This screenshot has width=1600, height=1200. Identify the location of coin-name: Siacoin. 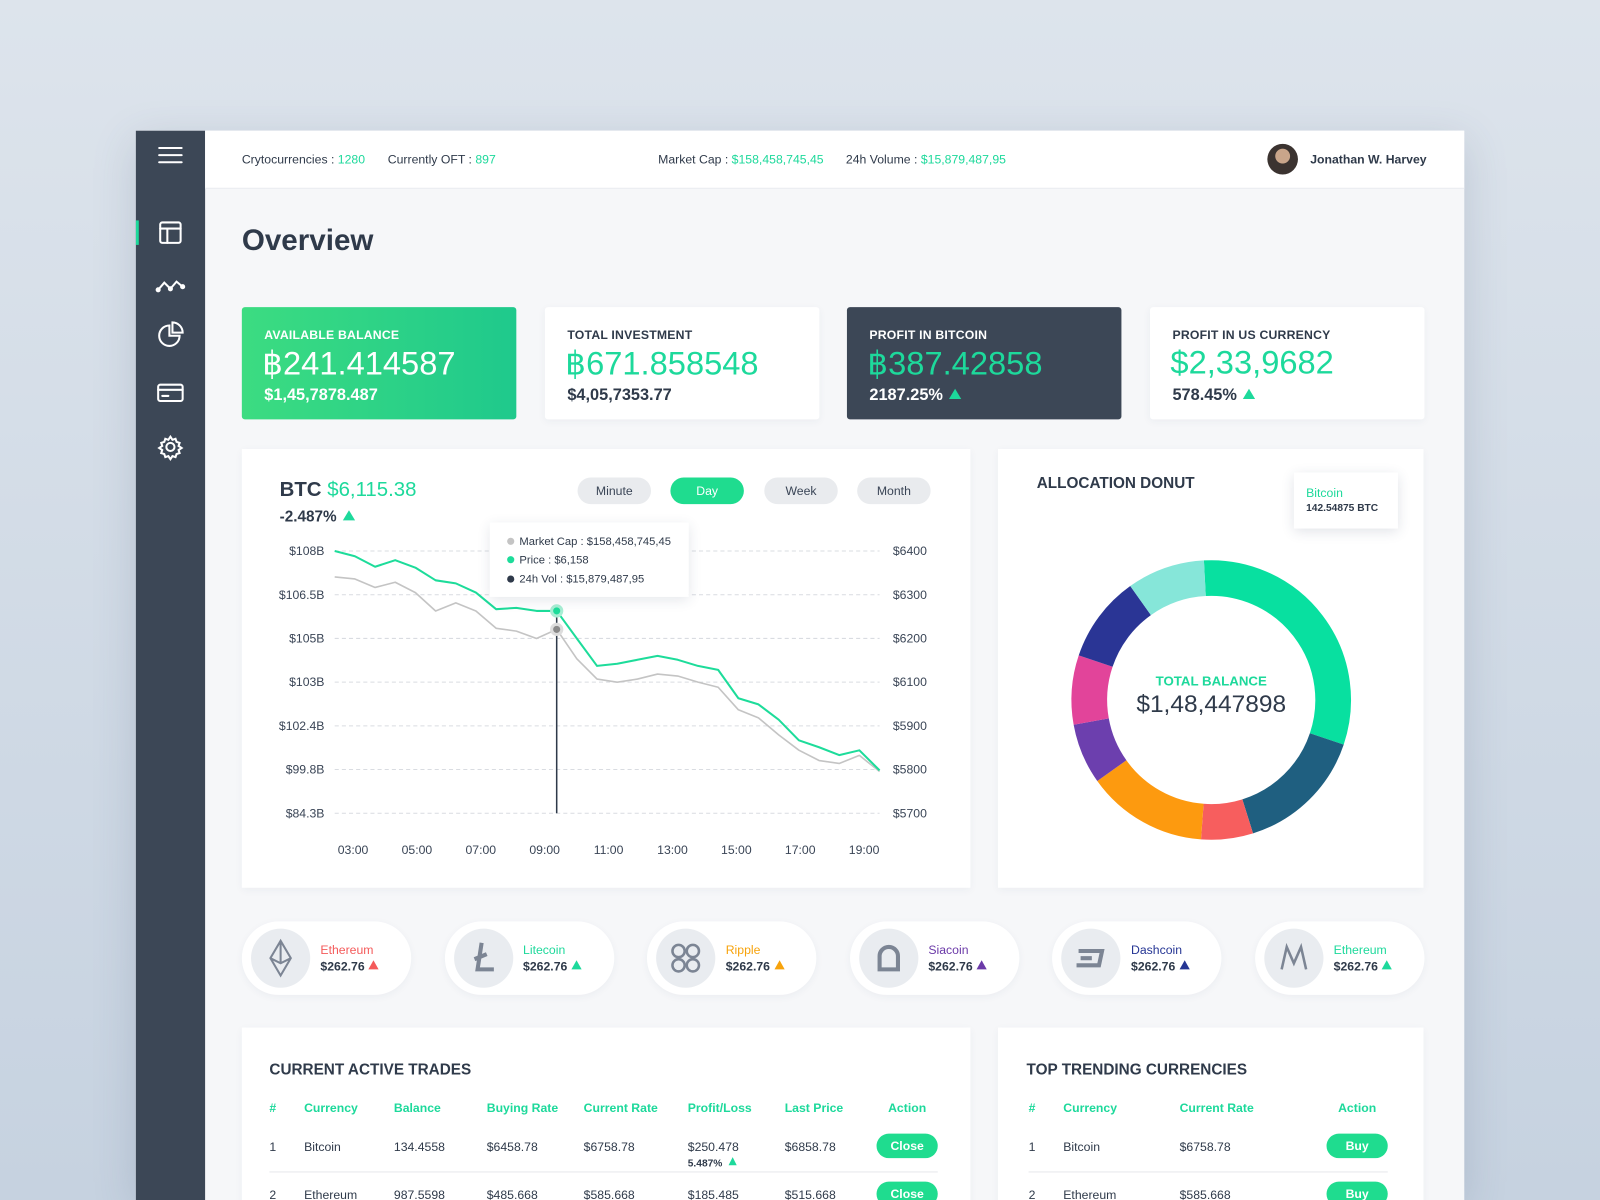
(948, 950).